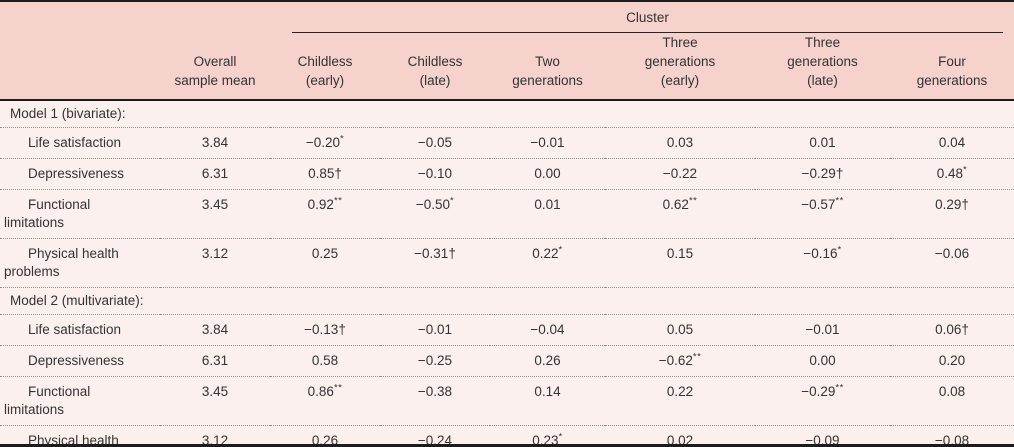  What do you see at coordinates (215, 360) in the screenshot?
I see `cell-overall-sample-mean: 6.31` at bounding box center [215, 360].